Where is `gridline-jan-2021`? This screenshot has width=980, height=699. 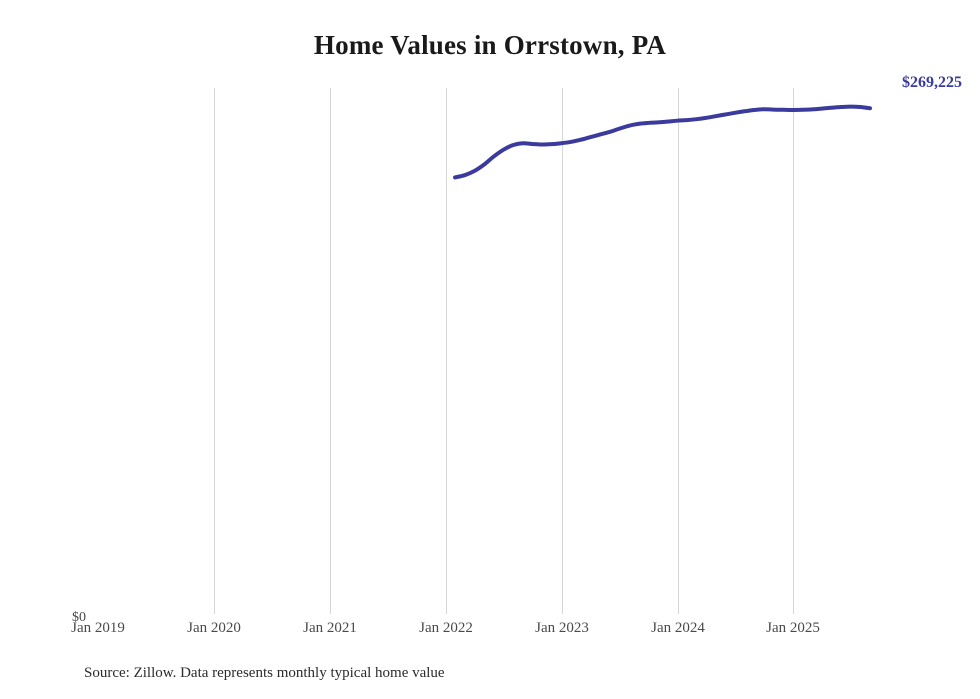 gridline-jan-2021 is located at coordinates (330, 351).